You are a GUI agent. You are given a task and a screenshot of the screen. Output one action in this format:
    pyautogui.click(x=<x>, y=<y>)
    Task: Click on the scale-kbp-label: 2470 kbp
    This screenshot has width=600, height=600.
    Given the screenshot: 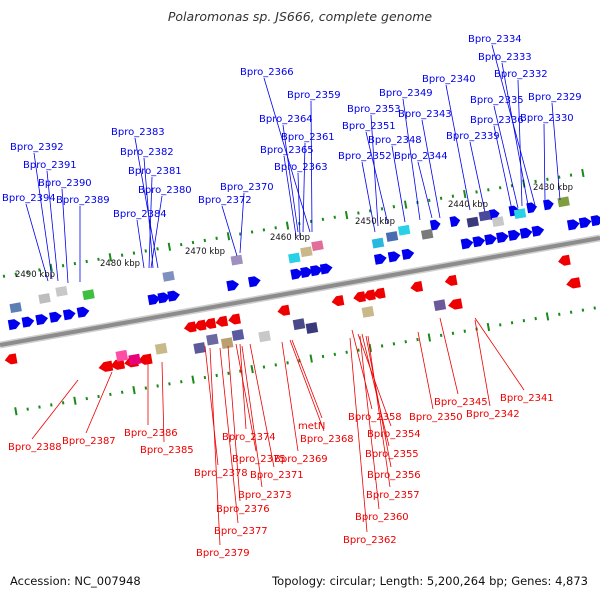 What is the action you would take?
    pyautogui.click(x=205, y=252)
    